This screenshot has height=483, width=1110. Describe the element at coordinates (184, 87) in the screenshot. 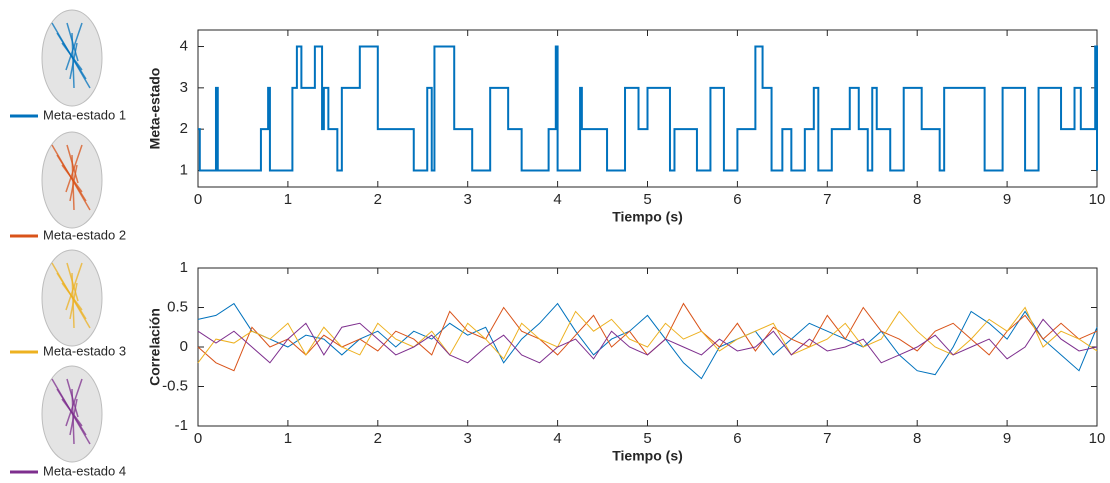

I see `y-tick-label: 3` at that location.